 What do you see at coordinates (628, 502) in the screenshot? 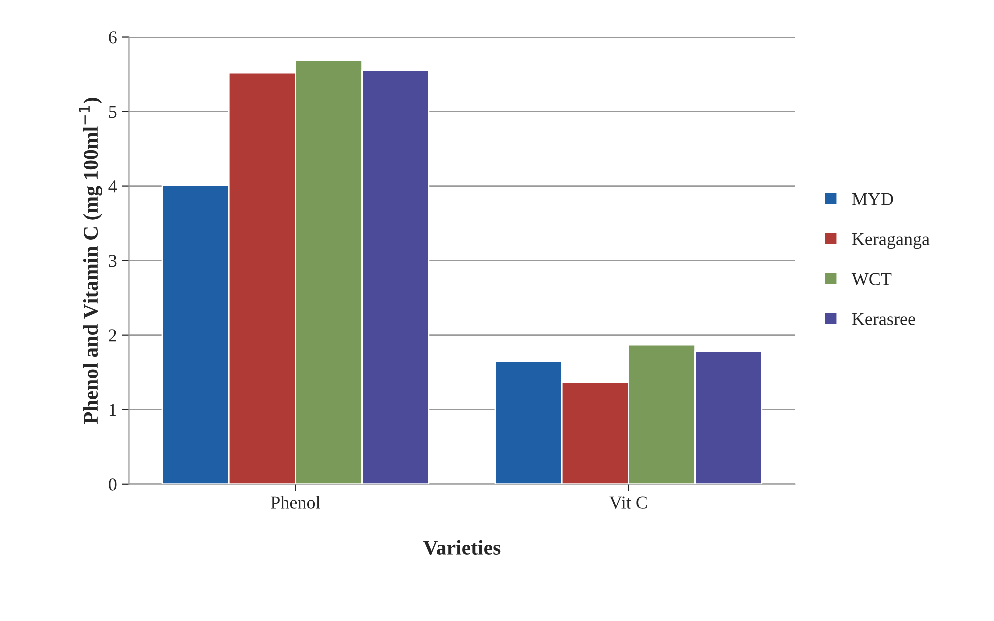
I see `x-tick-label: Vit C` at bounding box center [628, 502].